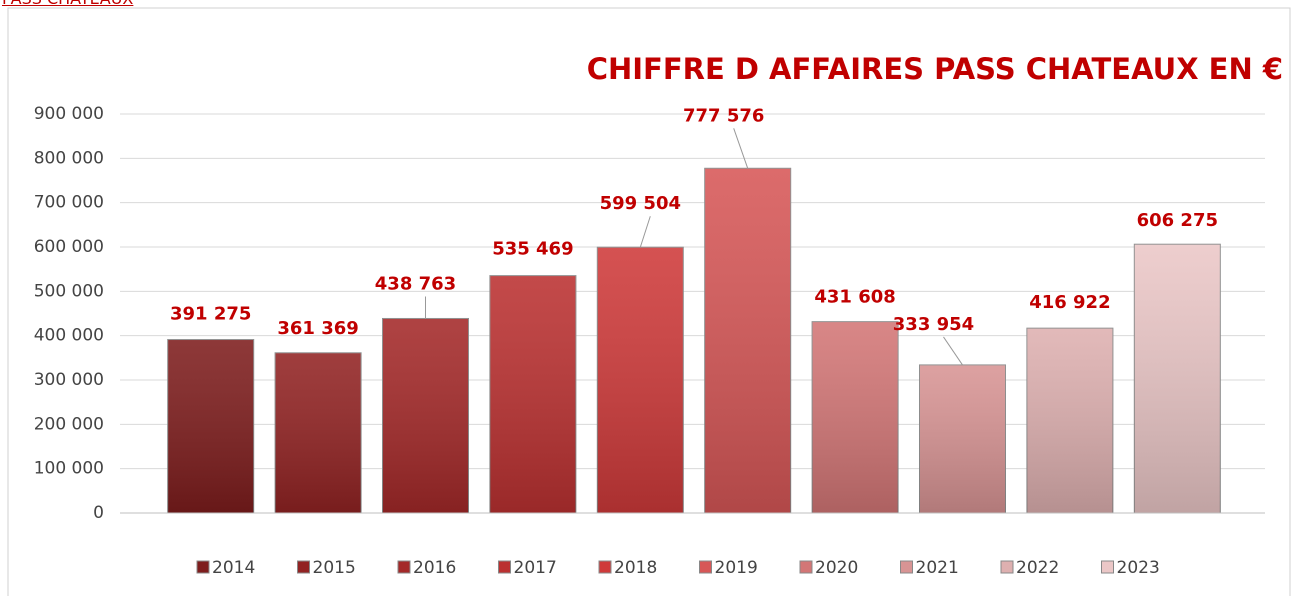 Image resolution: width=1298 pixels, height=596 pixels. Describe the element at coordinates (935, 69) in the screenshot. I see `chart-title: CHIFFRE D AFFAIRES PASS CHATEAUX EN €` at that location.